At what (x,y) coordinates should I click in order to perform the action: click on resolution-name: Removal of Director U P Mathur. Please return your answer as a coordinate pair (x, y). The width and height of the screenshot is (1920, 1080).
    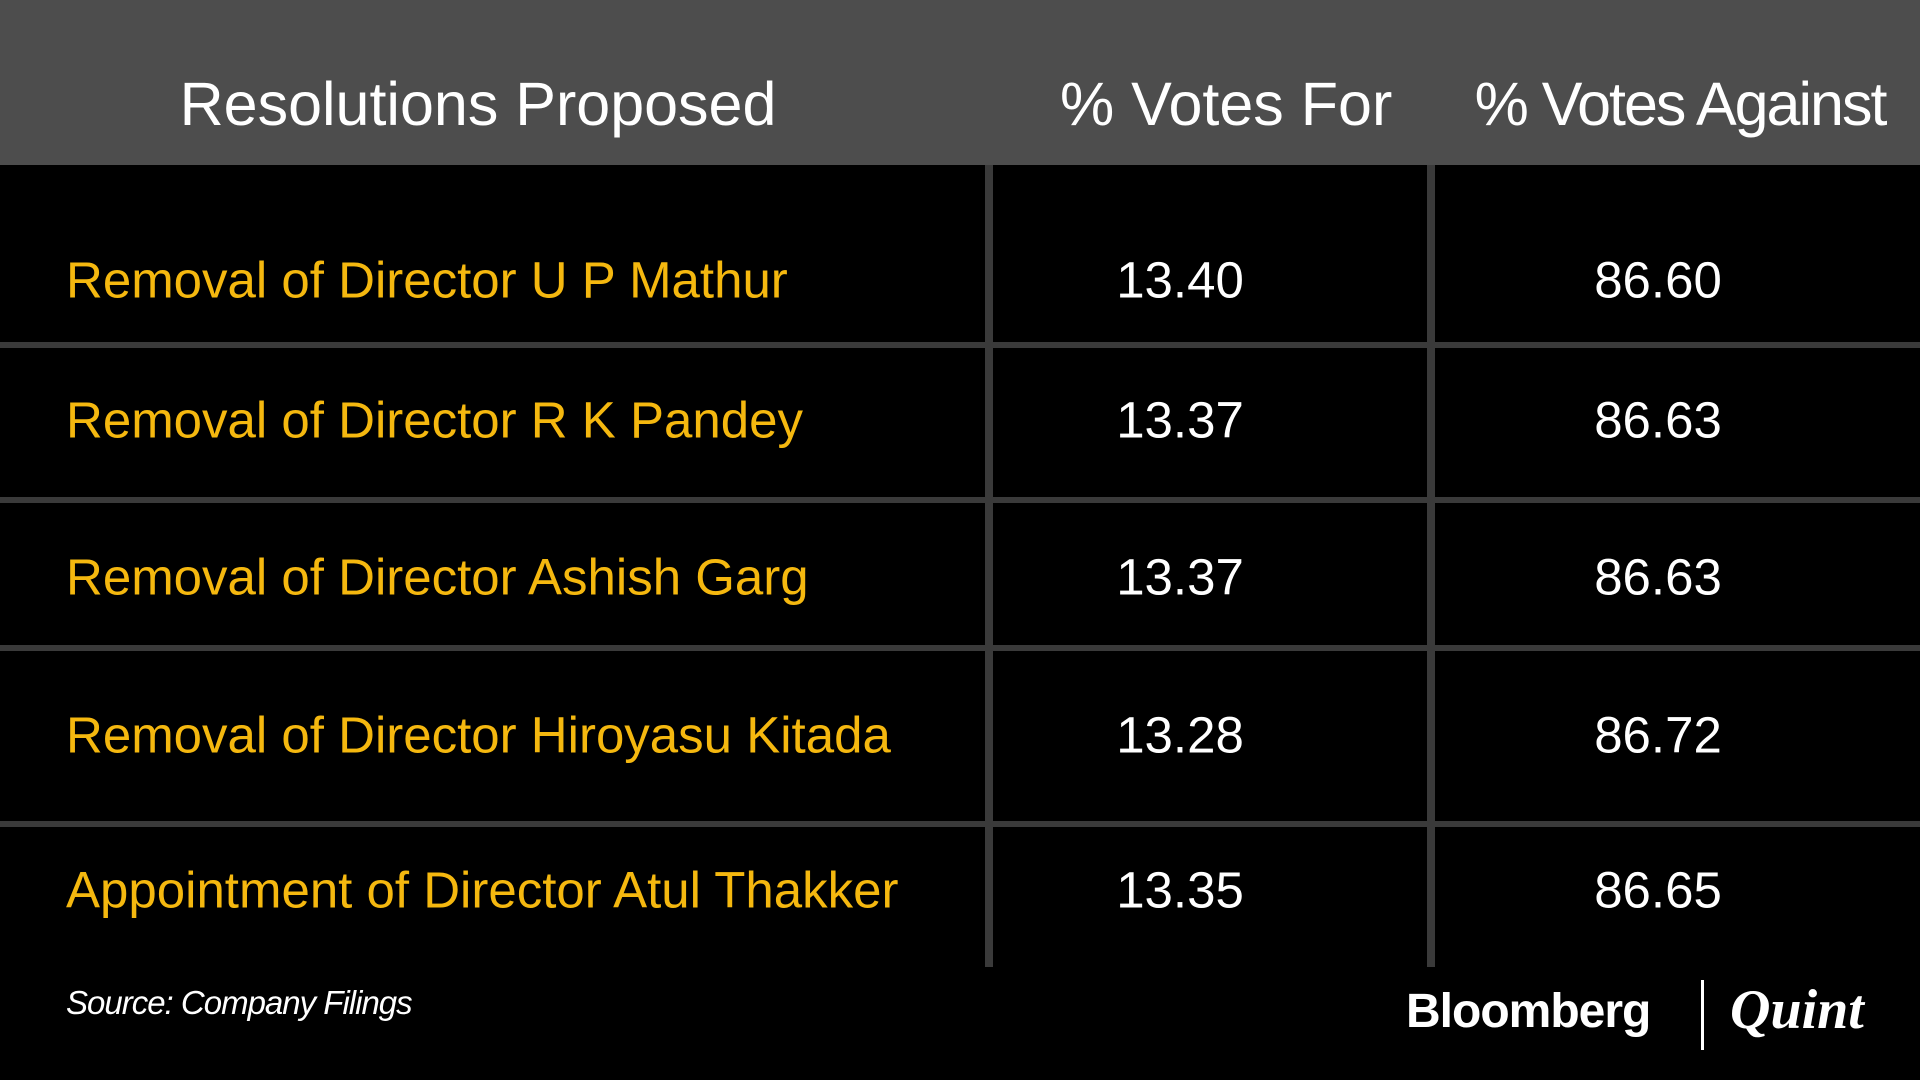
    Looking at the image, I should click on (427, 280).